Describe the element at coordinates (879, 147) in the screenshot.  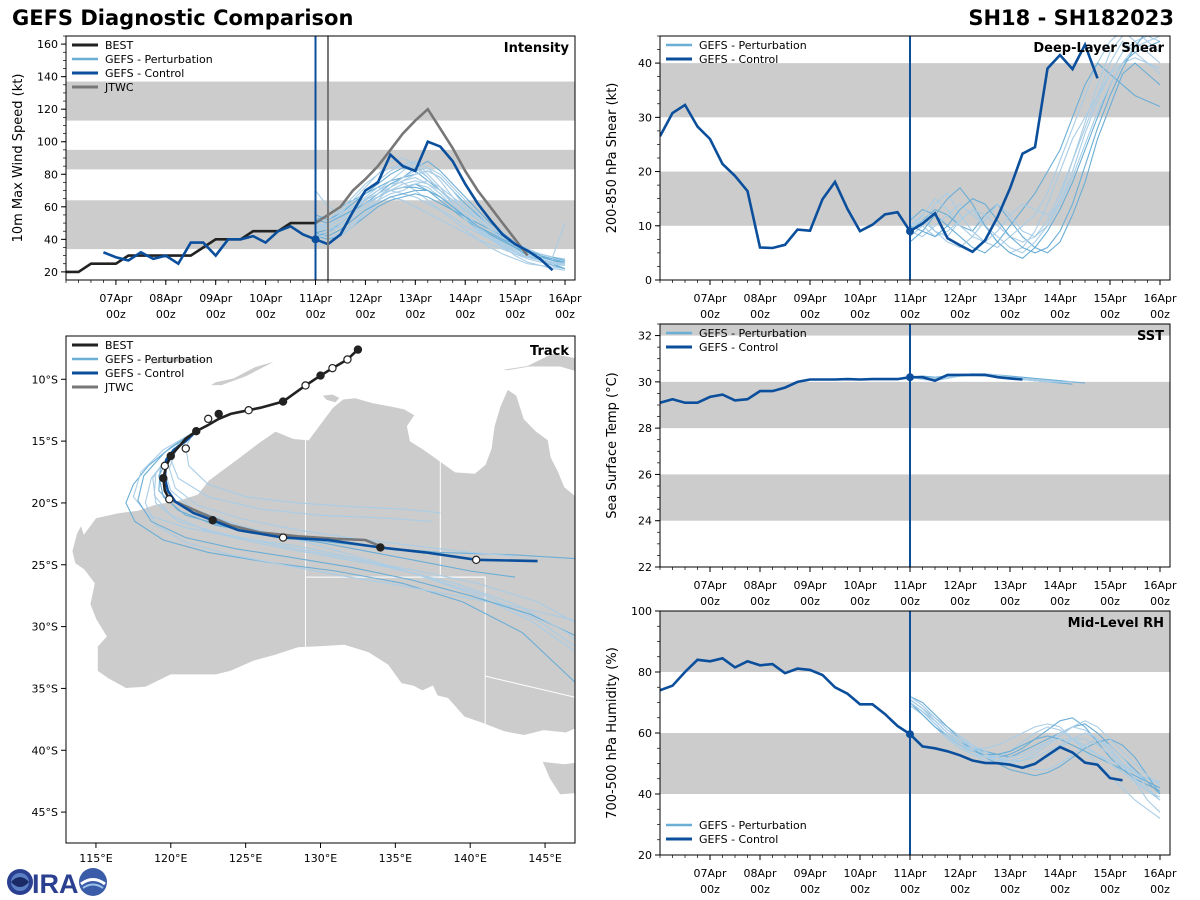
I see `control-line` at that location.